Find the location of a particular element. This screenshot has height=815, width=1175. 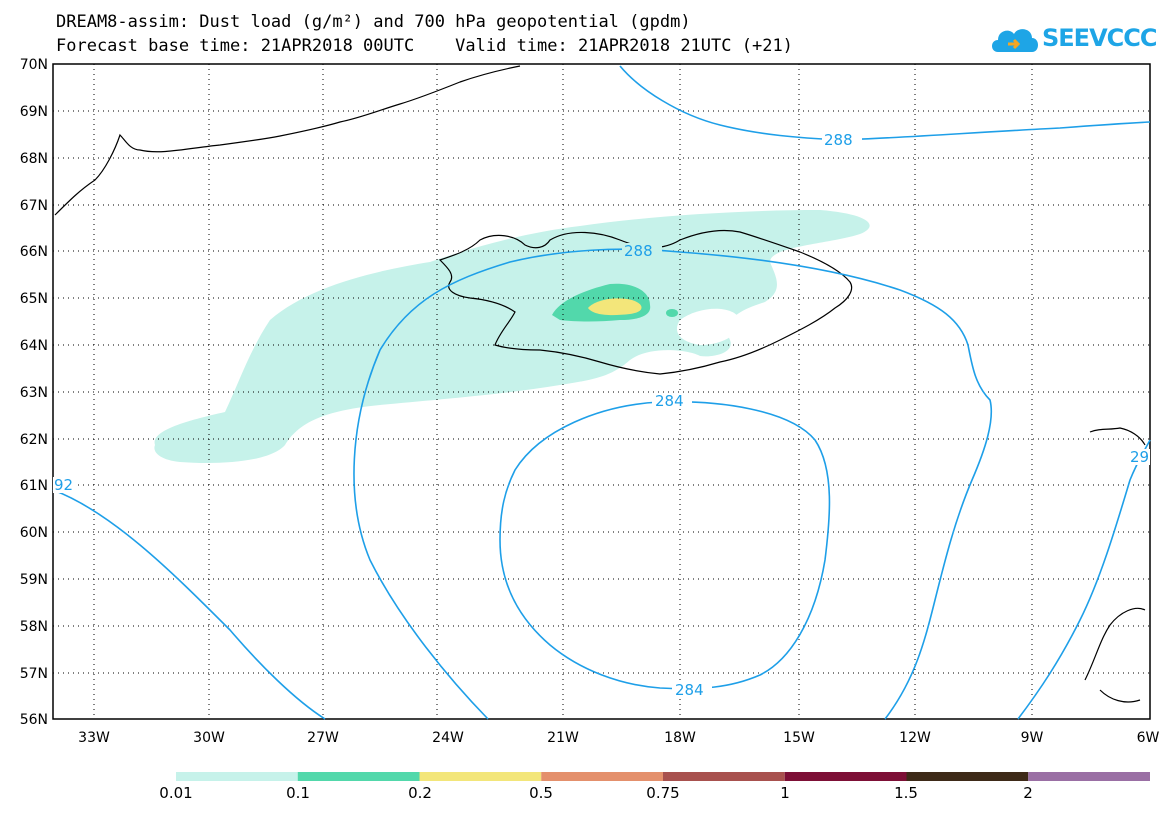

colorbar-label: 0.5 is located at coordinates (541, 793).